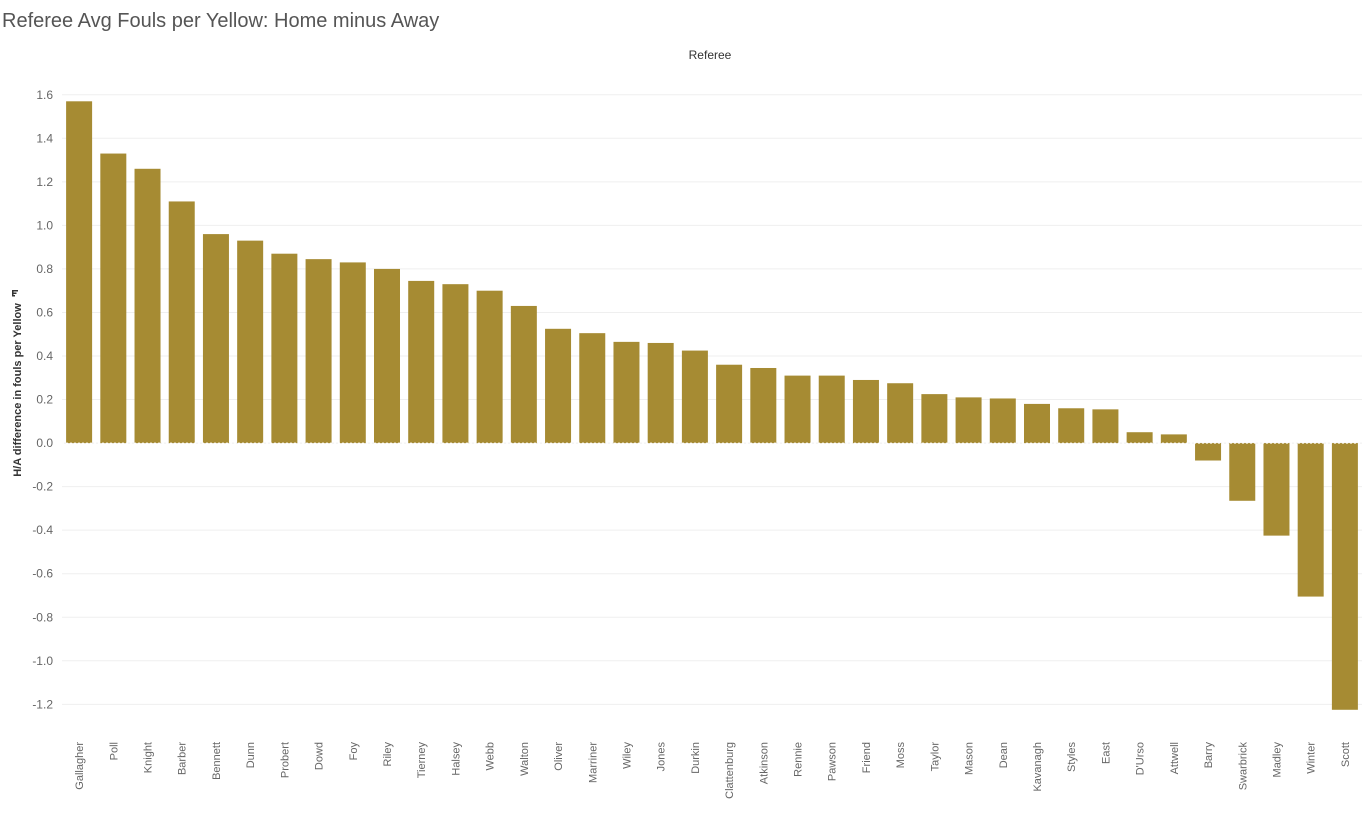 This screenshot has height=814, width=1367. Describe the element at coordinates (42, 574) in the screenshot. I see `y-tick-label: -0.6` at that location.